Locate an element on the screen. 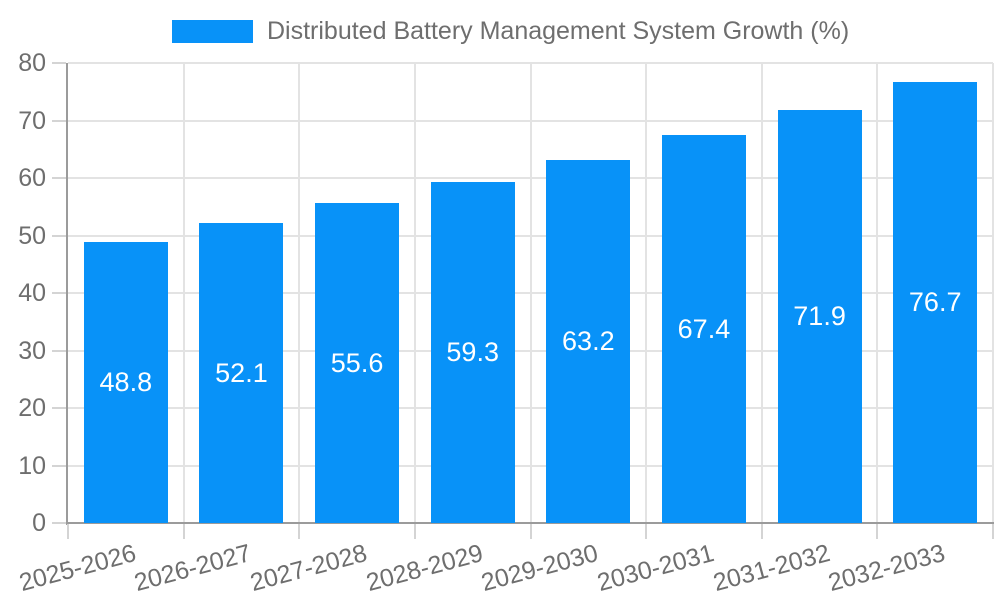 The image size is (1000, 600). bar-value-label: 55.6 is located at coordinates (357, 362).